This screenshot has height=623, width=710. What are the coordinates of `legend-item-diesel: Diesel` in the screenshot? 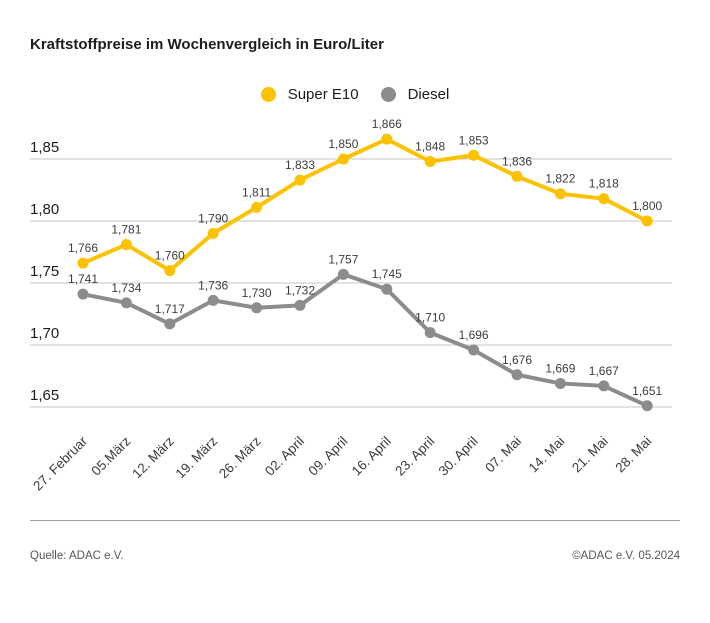 It's located at (415, 94).